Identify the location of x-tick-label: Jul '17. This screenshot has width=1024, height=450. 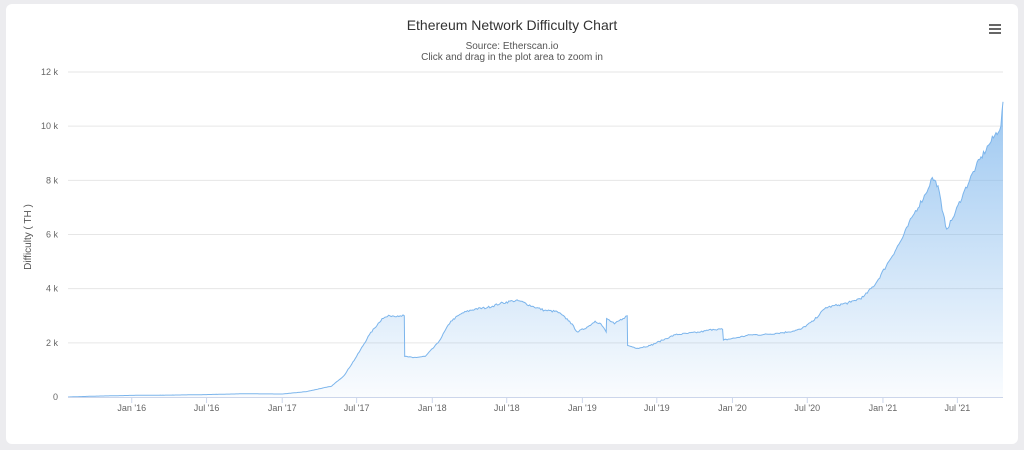
(357, 408).